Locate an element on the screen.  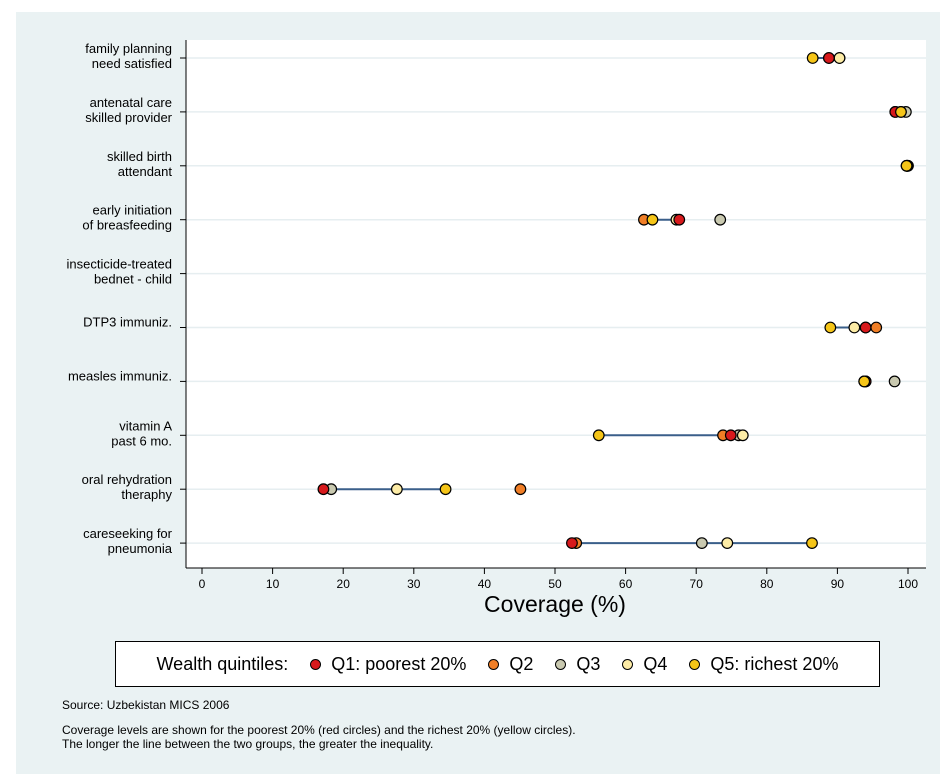
x-tick-label: 50 is located at coordinates (555, 584).